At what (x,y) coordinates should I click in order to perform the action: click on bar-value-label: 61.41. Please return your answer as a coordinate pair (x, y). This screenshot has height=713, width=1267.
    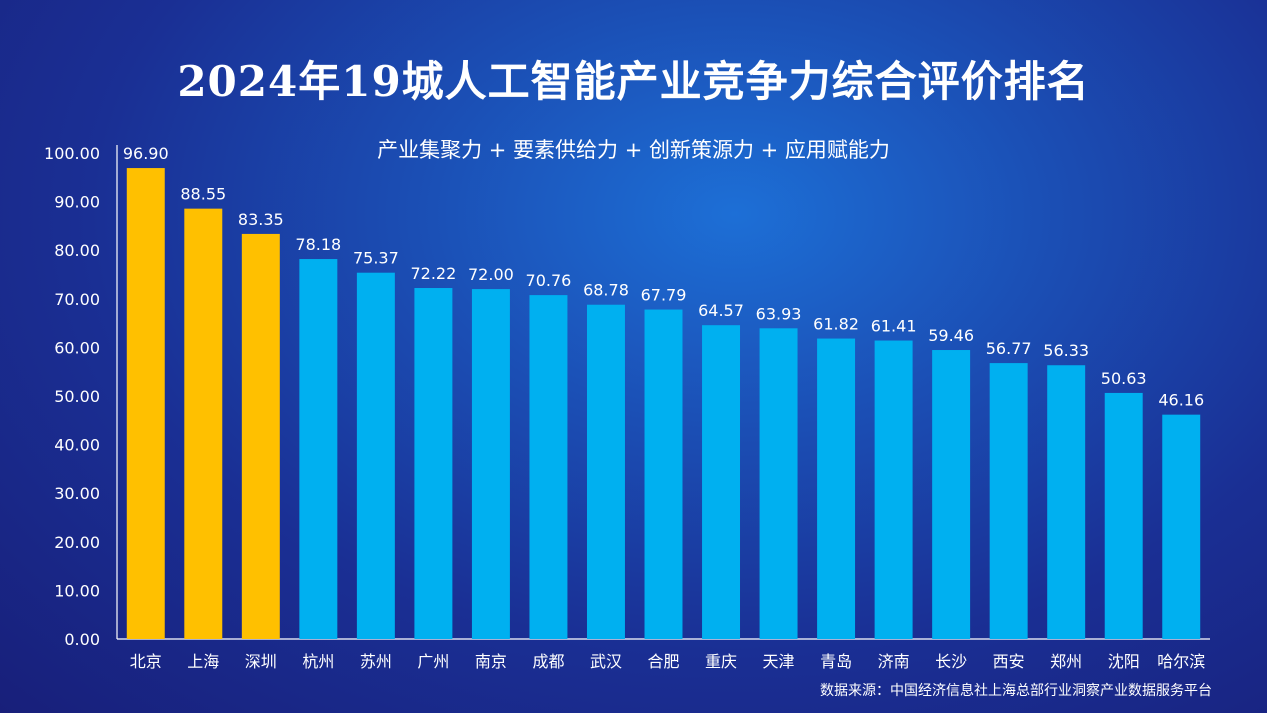
    Looking at the image, I should click on (894, 326).